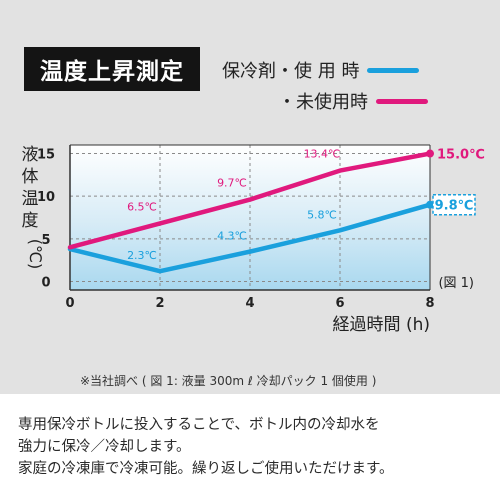 The image size is (500, 500). What do you see at coordinates (46, 197) in the screenshot?
I see `y-tick-label: 10` at bounding box center [46, 197].